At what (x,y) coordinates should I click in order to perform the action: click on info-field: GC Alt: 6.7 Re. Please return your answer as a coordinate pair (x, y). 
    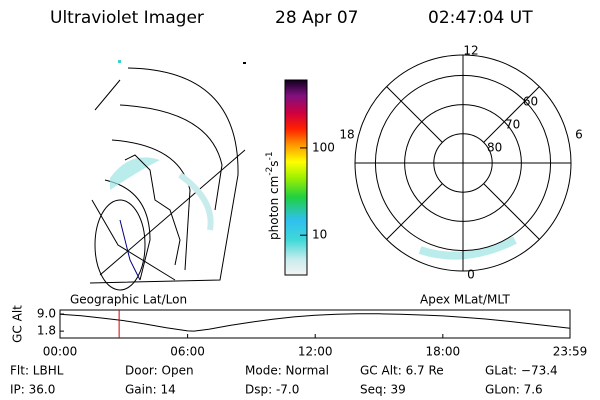
    Looking at the image, I should click on (402, 371).